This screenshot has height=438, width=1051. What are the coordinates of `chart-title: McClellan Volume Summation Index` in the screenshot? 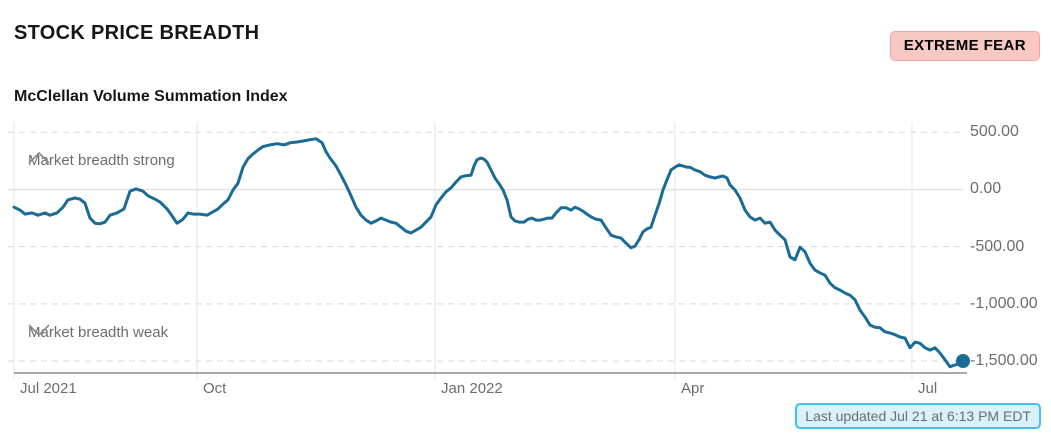 It's located at (151, 96).